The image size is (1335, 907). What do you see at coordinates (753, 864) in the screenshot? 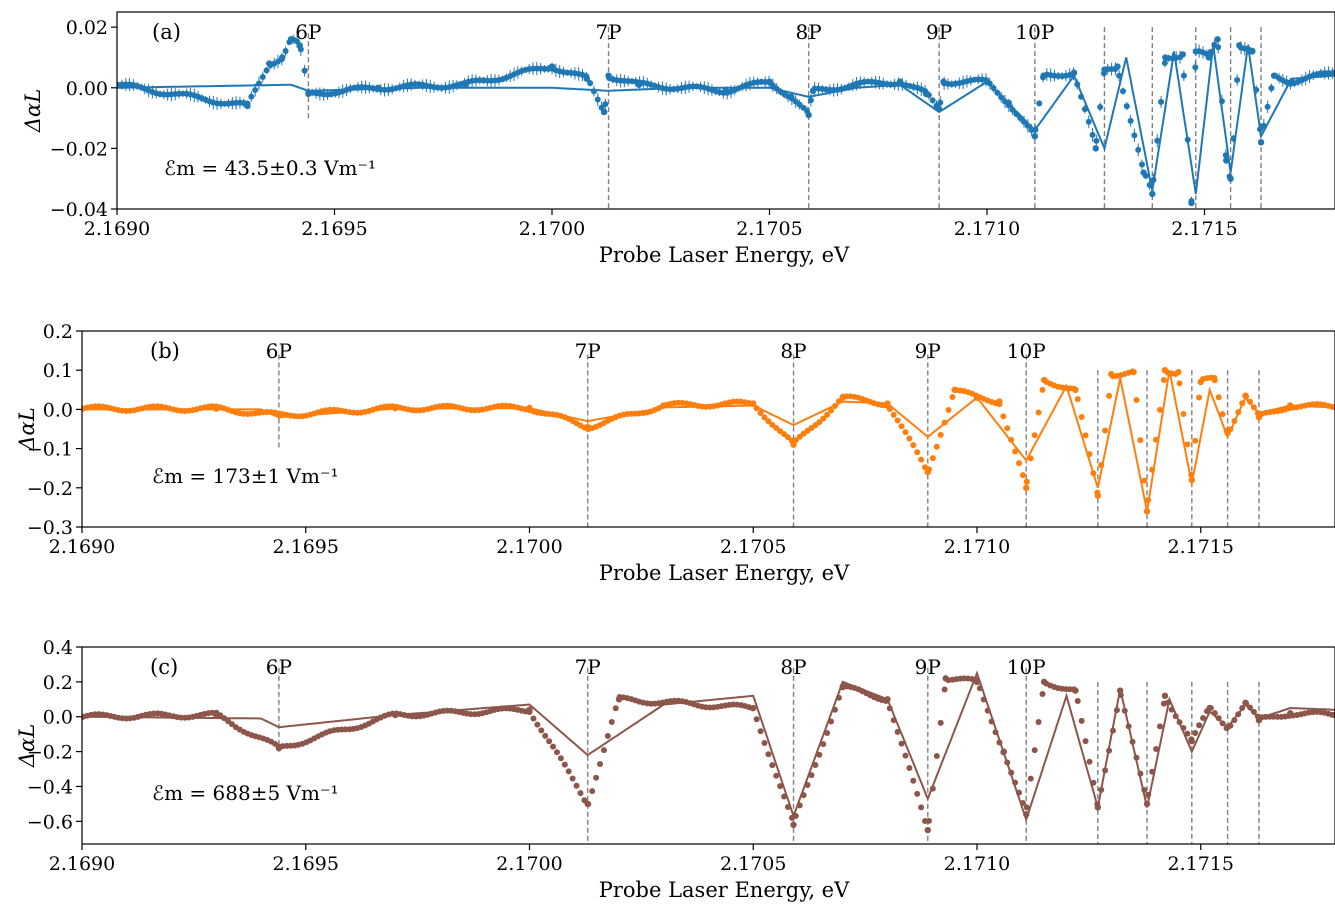
I see `x-tick-label: 2.1705` at bounding box center [753, 864].